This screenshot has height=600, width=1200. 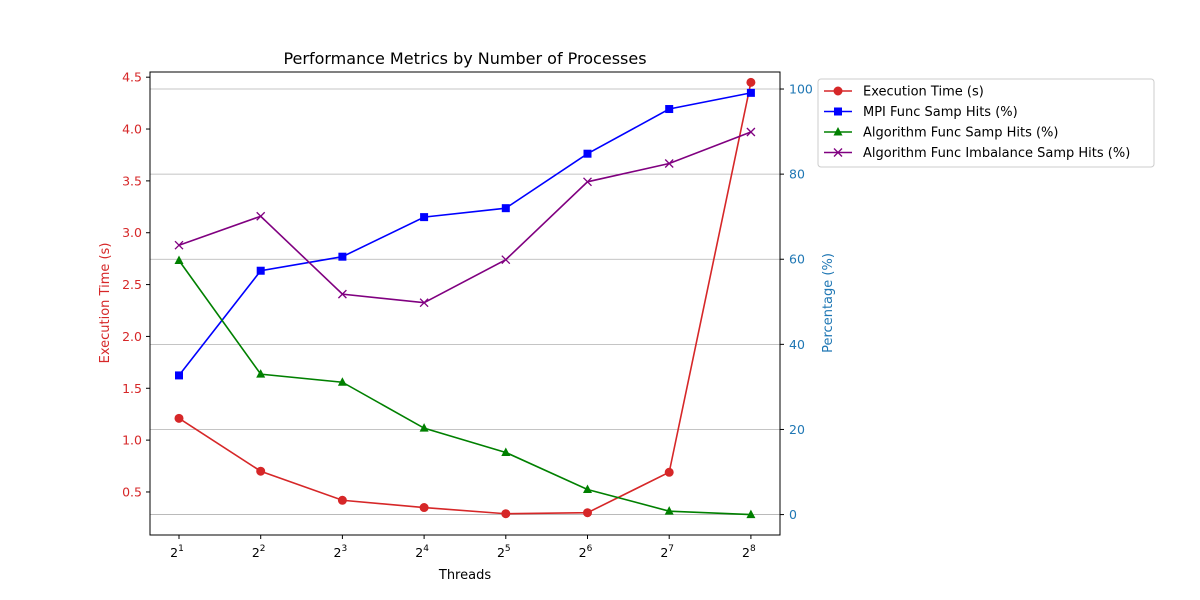 I want to click on x-axis-title: Threads, so click(x=464, y=575).